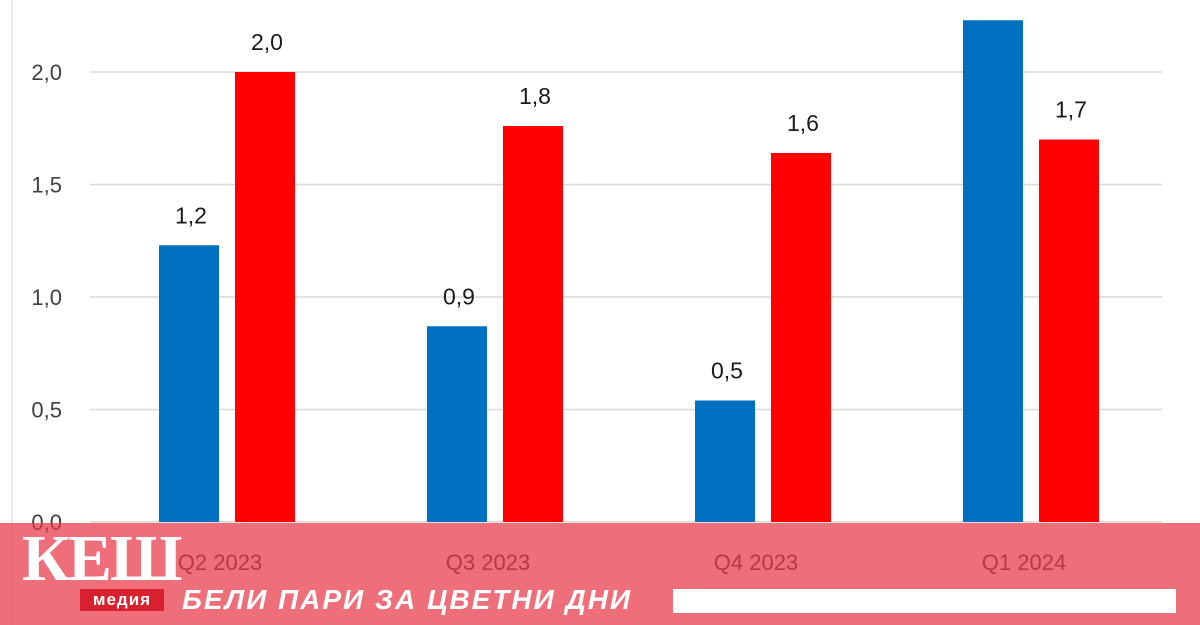 This screenshot has height=625, width=1200. I want to click on data-label: 1,6, so click(803, 123).